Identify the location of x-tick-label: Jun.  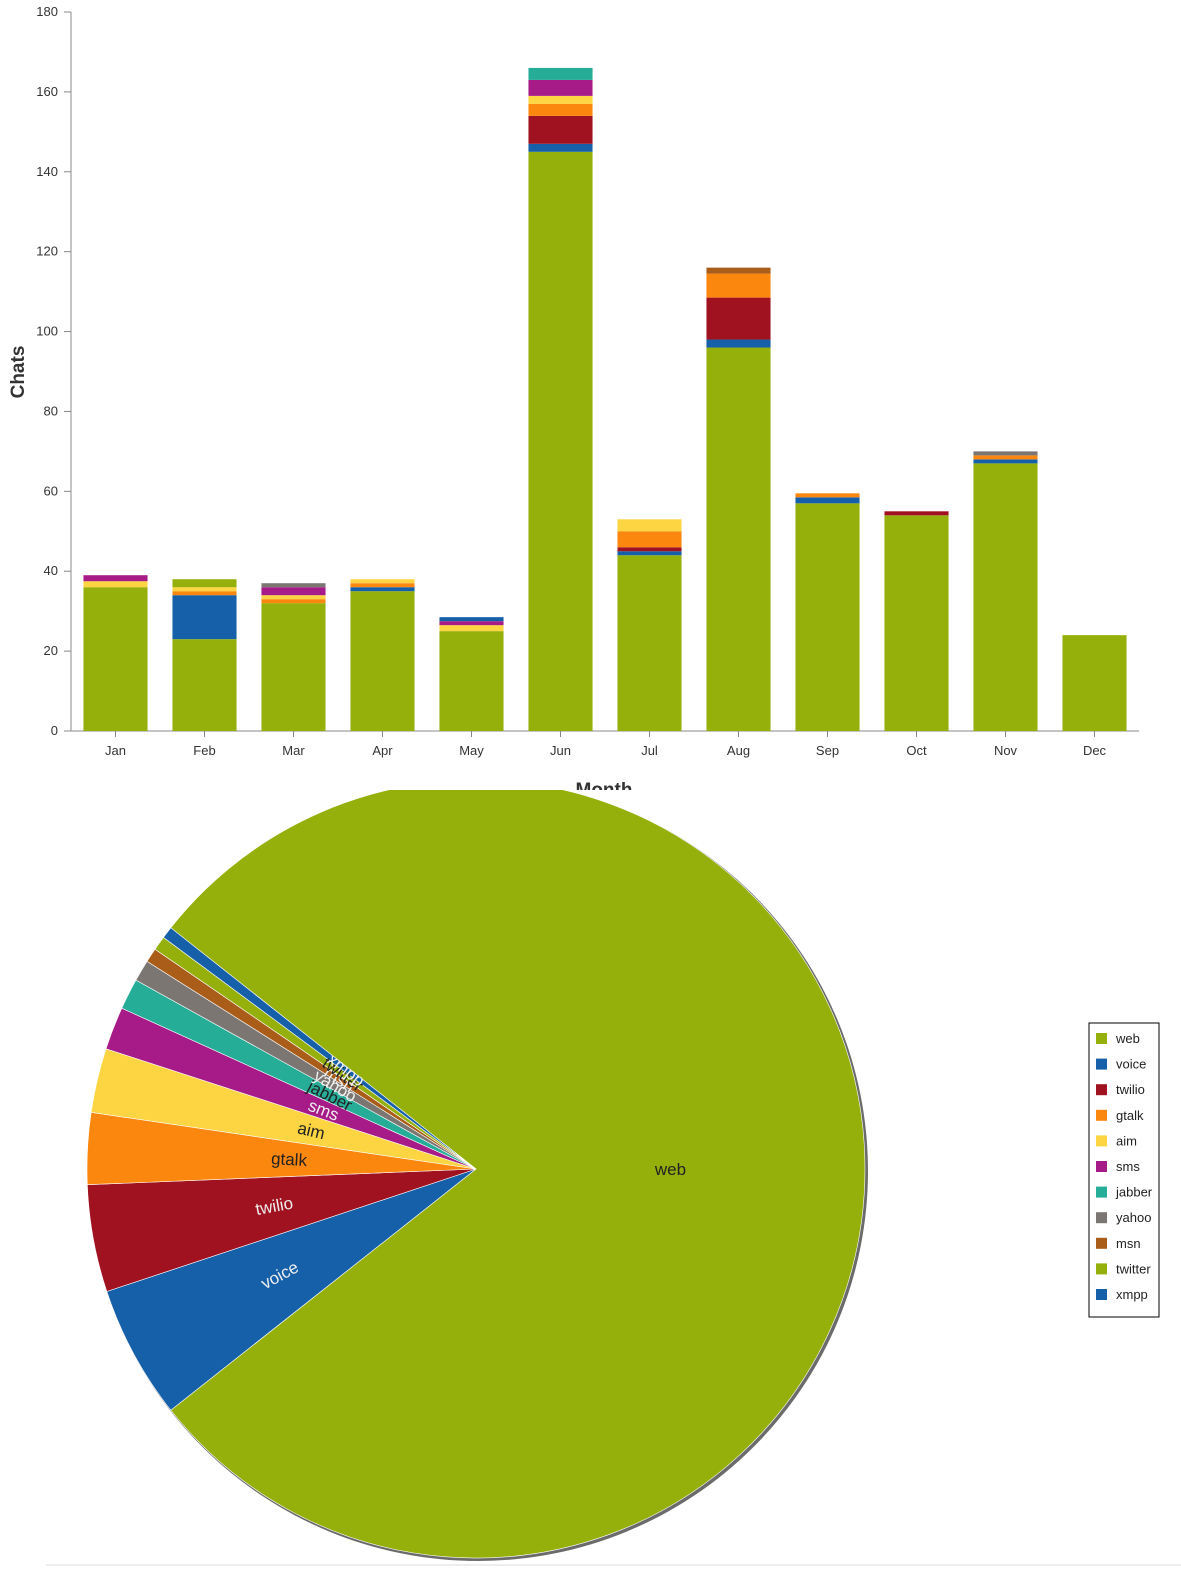
(560, 750).